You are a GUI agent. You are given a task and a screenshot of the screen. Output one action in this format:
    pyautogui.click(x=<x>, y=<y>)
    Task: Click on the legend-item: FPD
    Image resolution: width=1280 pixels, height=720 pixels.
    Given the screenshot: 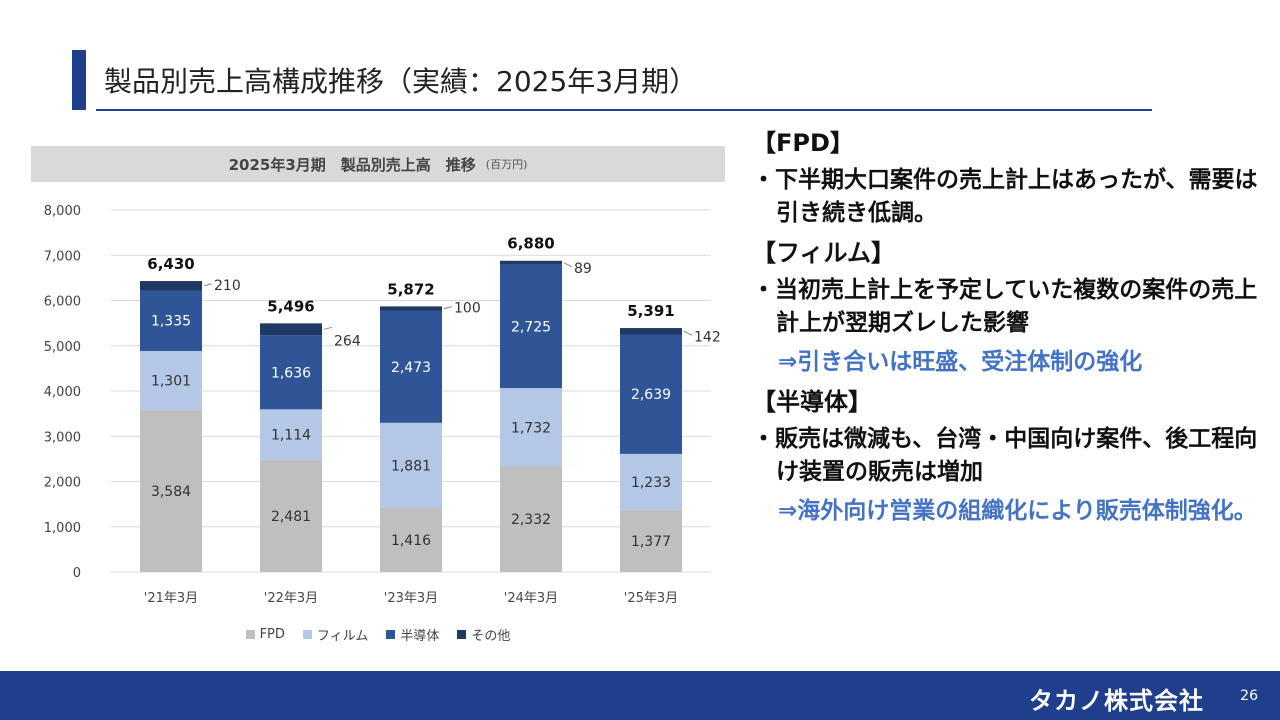 What is the action you would take?
    pyautogui.click(x=265, y=634)
    